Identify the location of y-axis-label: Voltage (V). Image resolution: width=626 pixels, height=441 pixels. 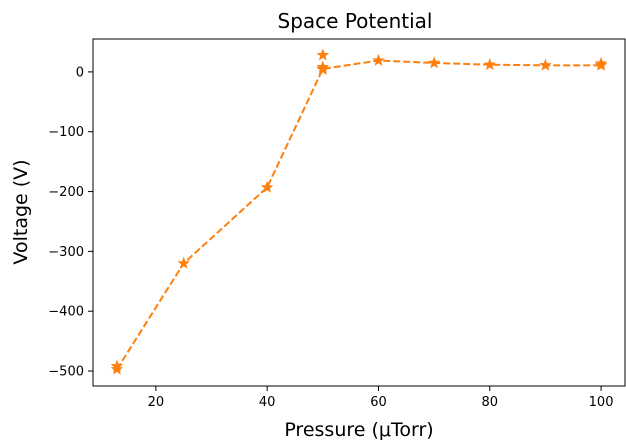
(21, 211).